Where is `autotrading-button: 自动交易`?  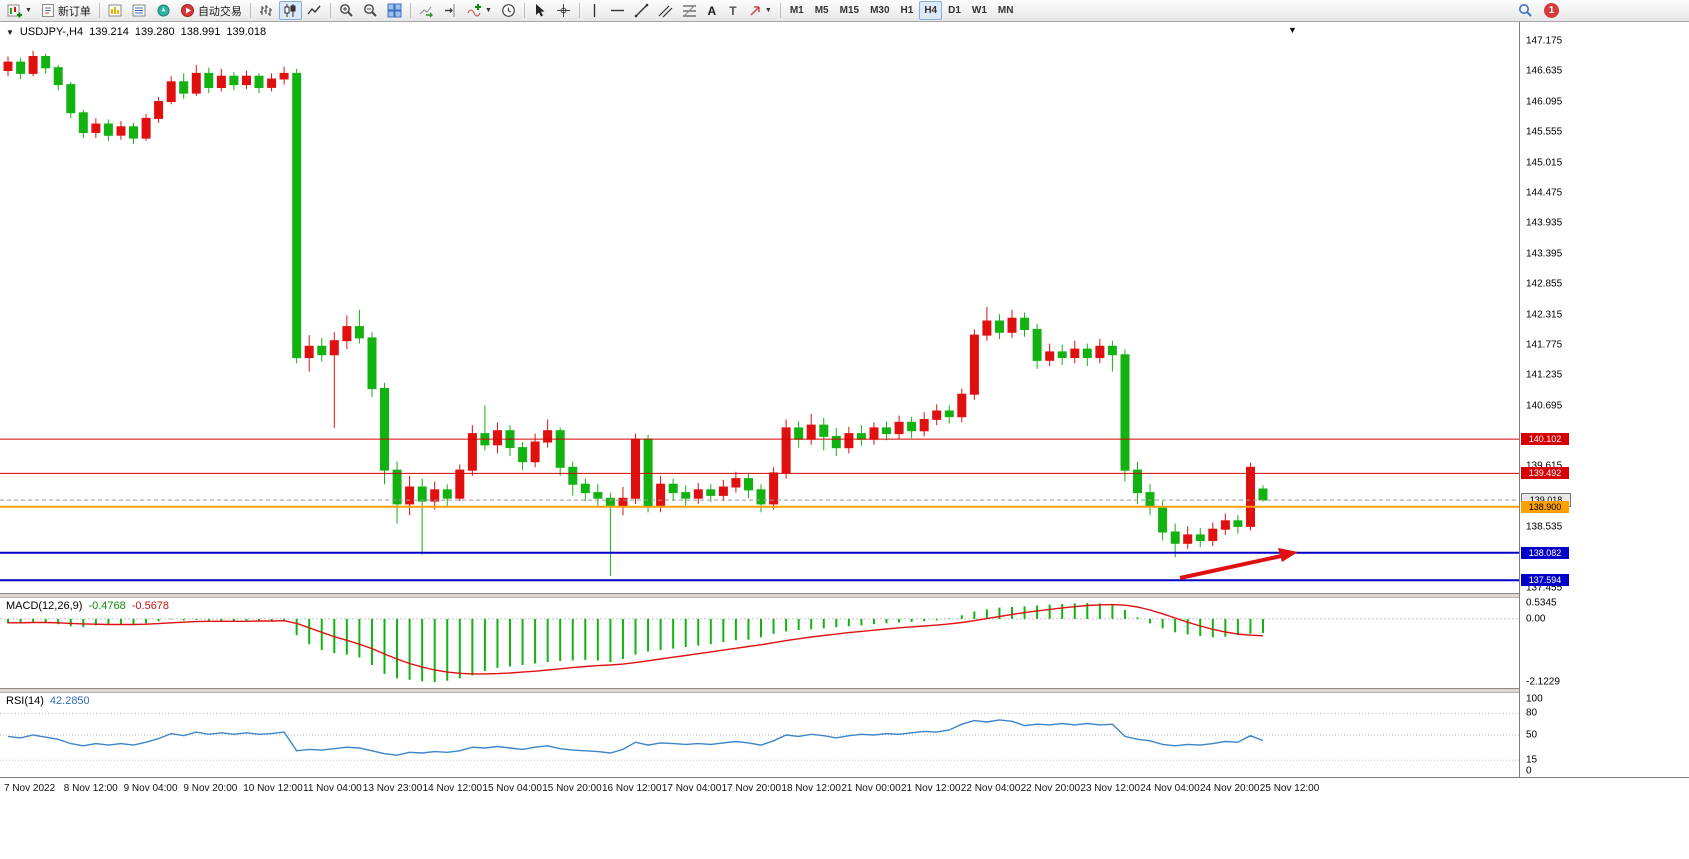 autotrading-button: 自动交易 is located at coordinates (211, 10).